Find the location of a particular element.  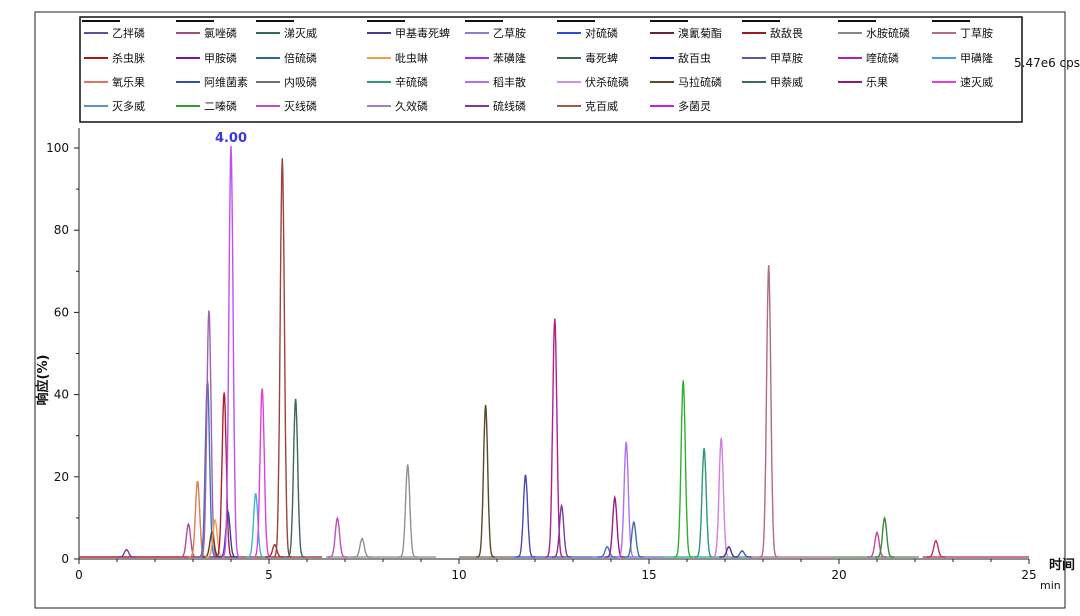

x-tick-label: 25 is located at coordinates (1028, 575).